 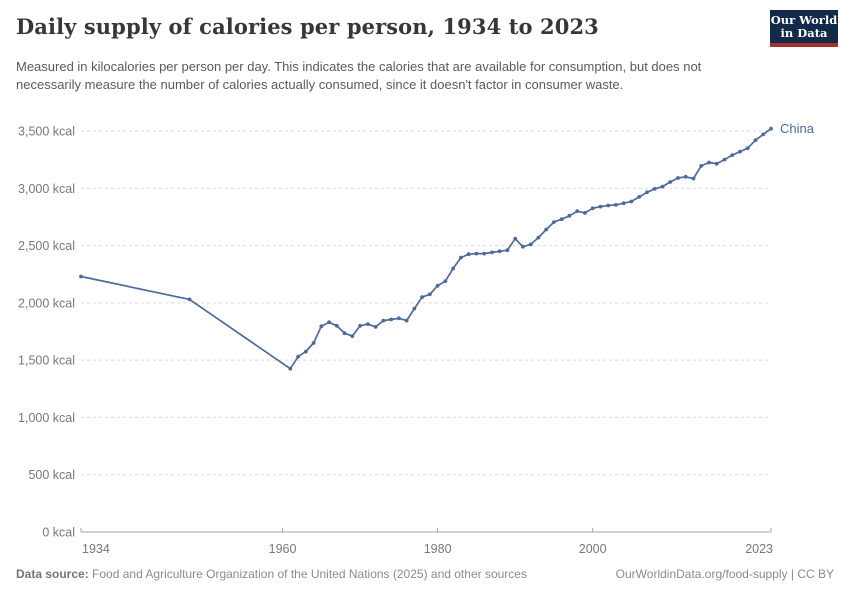 What do you see at coordinates (759, 549) in the screenshot?
I see `x-axis-tick-label: 2023` at bounding box center [759, 549].